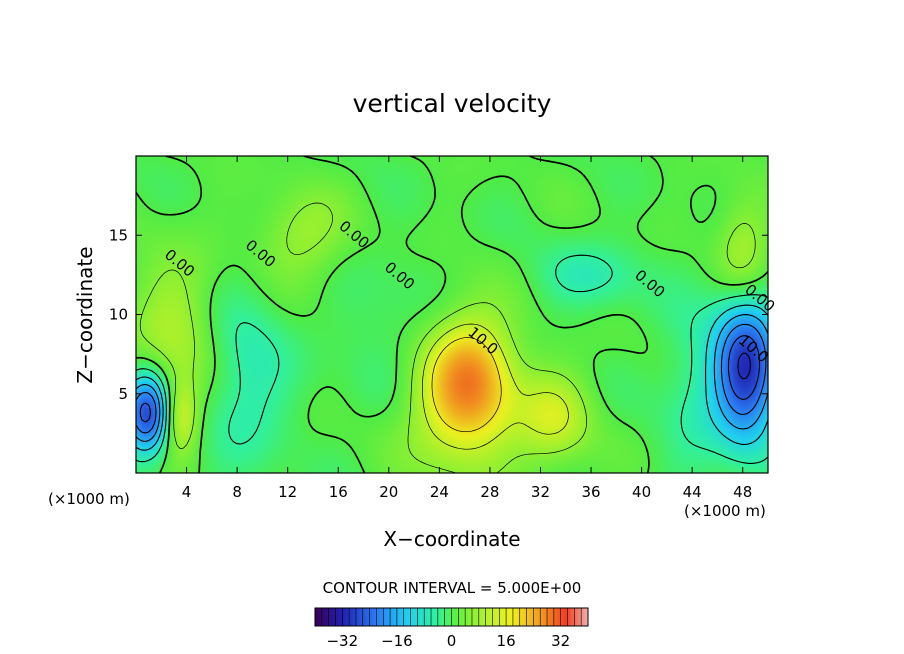 Image resolution: width=904 pixels, height=654 pixels. Describe the element at coordinates (187, 492) in the screenshot. I see `x-tick-label: 4` at that location.